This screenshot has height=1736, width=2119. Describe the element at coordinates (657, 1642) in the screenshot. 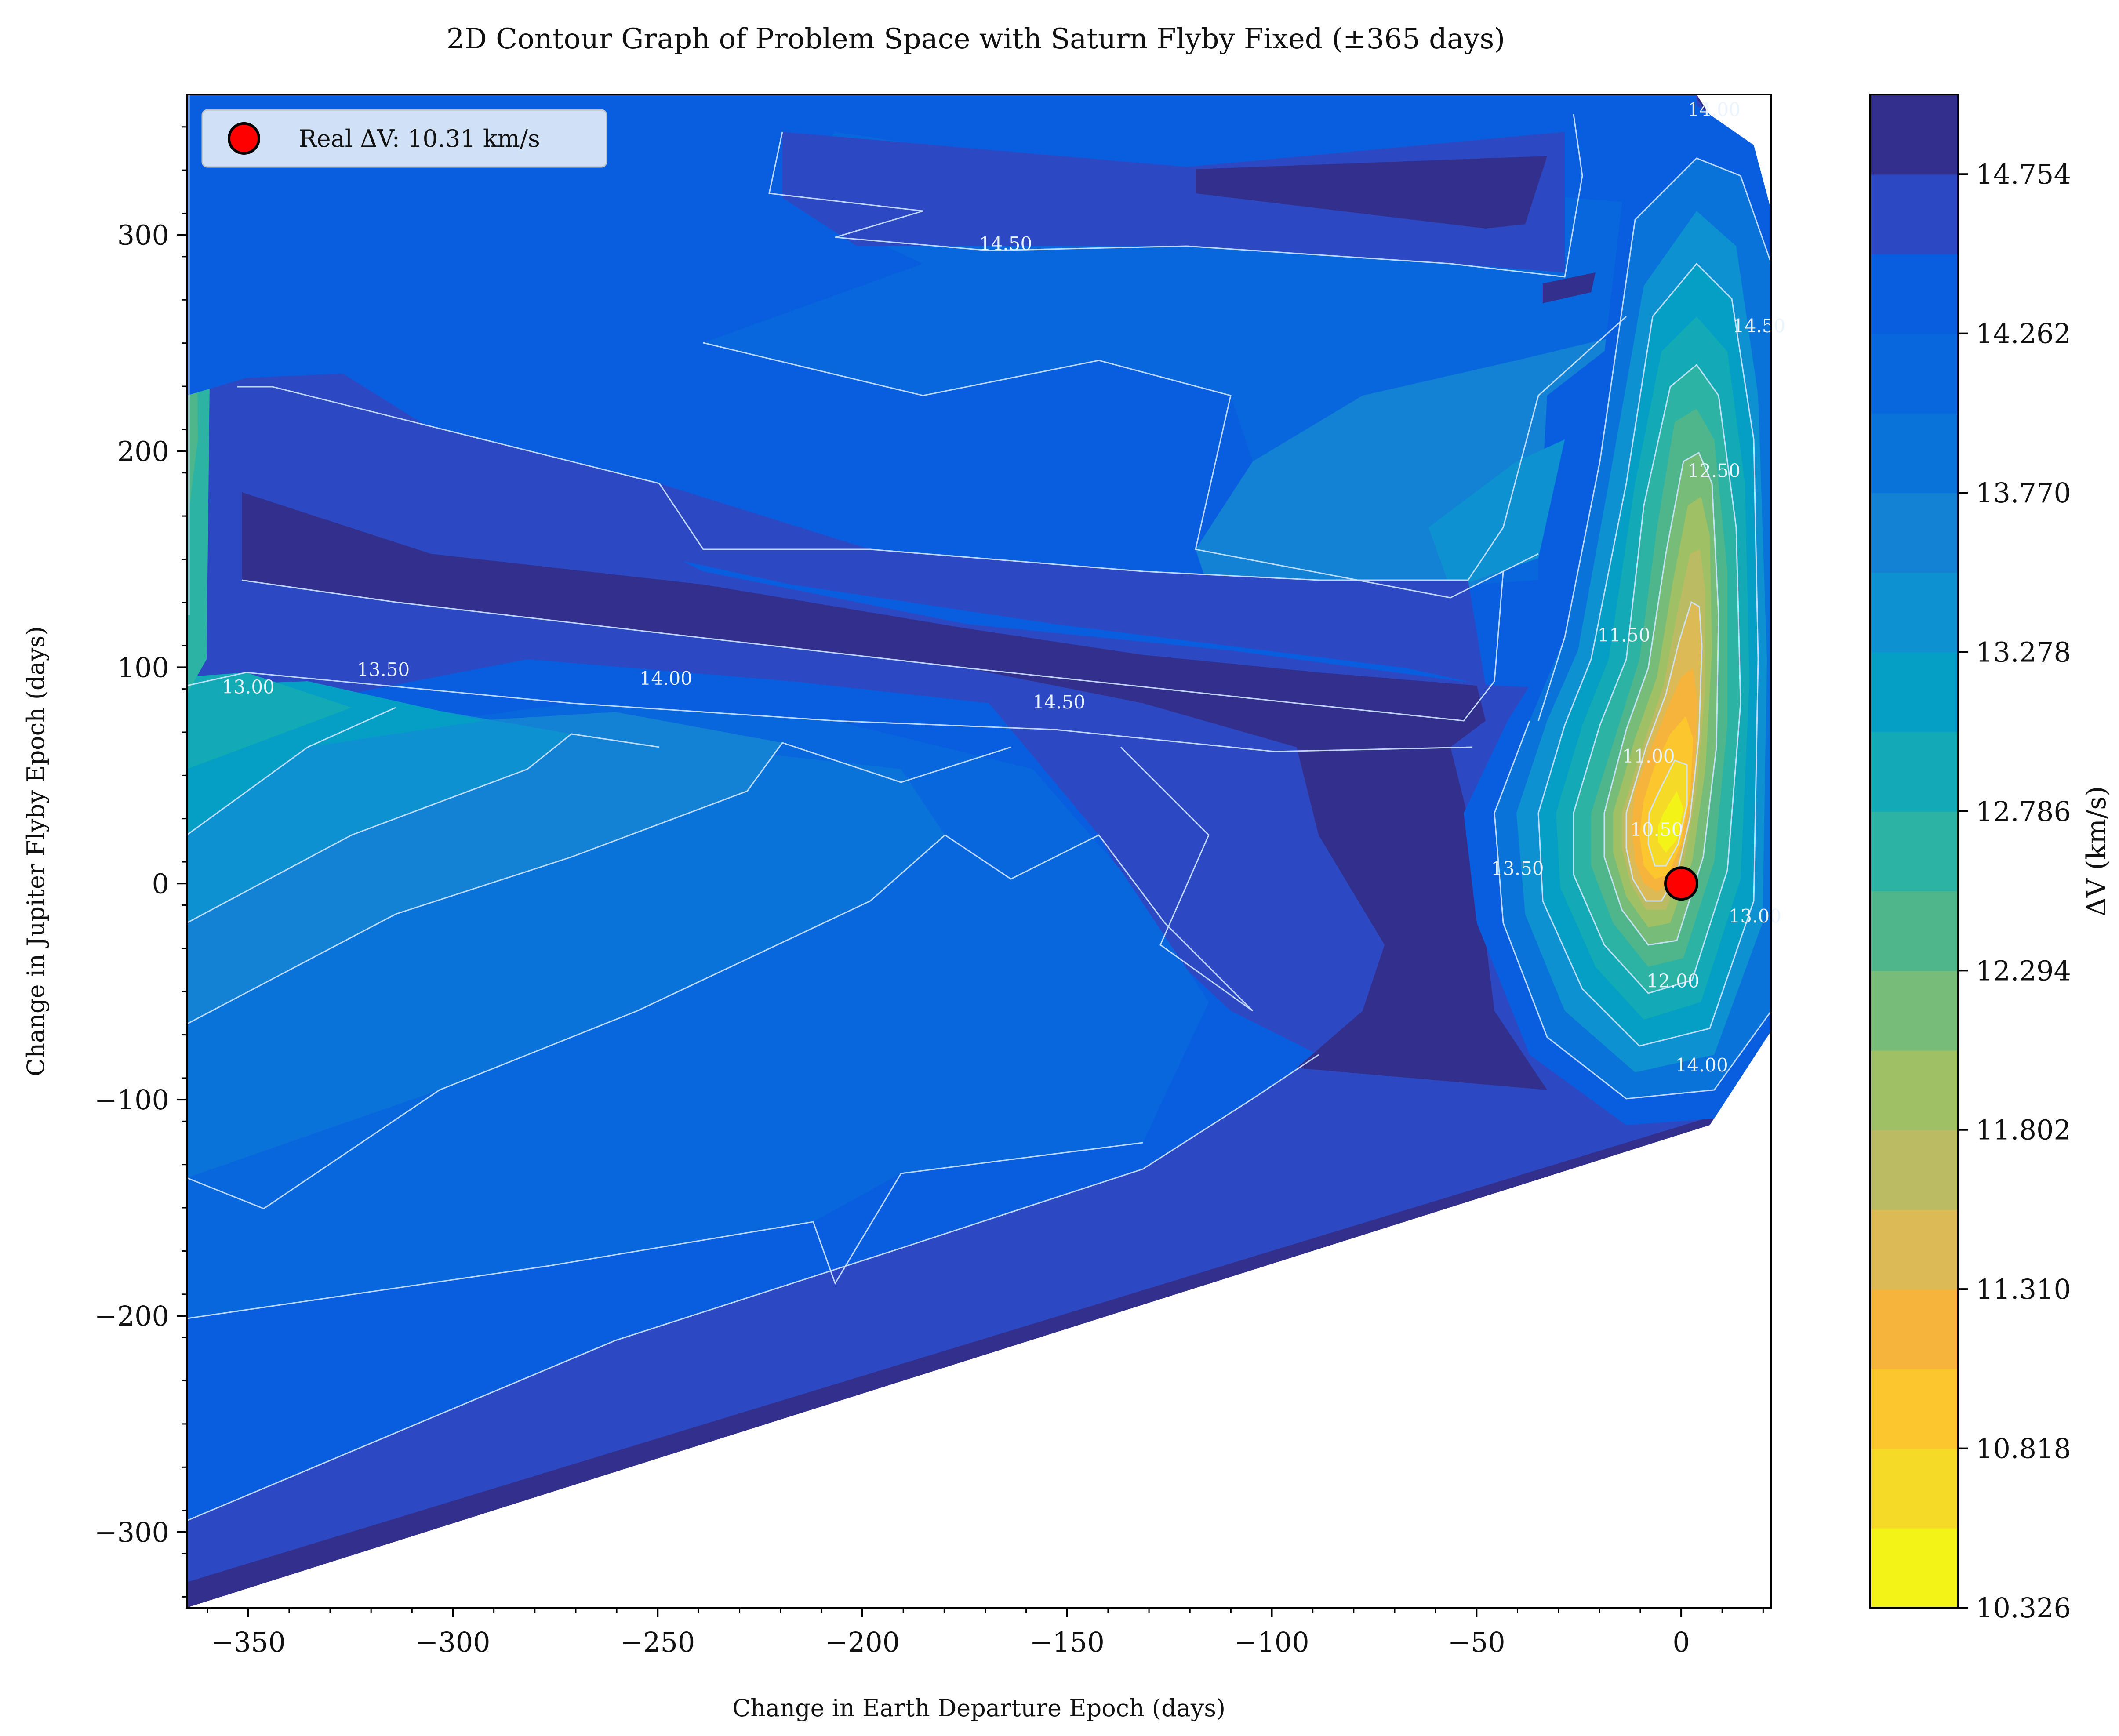

I see `x-tick-label: −250` at that location.